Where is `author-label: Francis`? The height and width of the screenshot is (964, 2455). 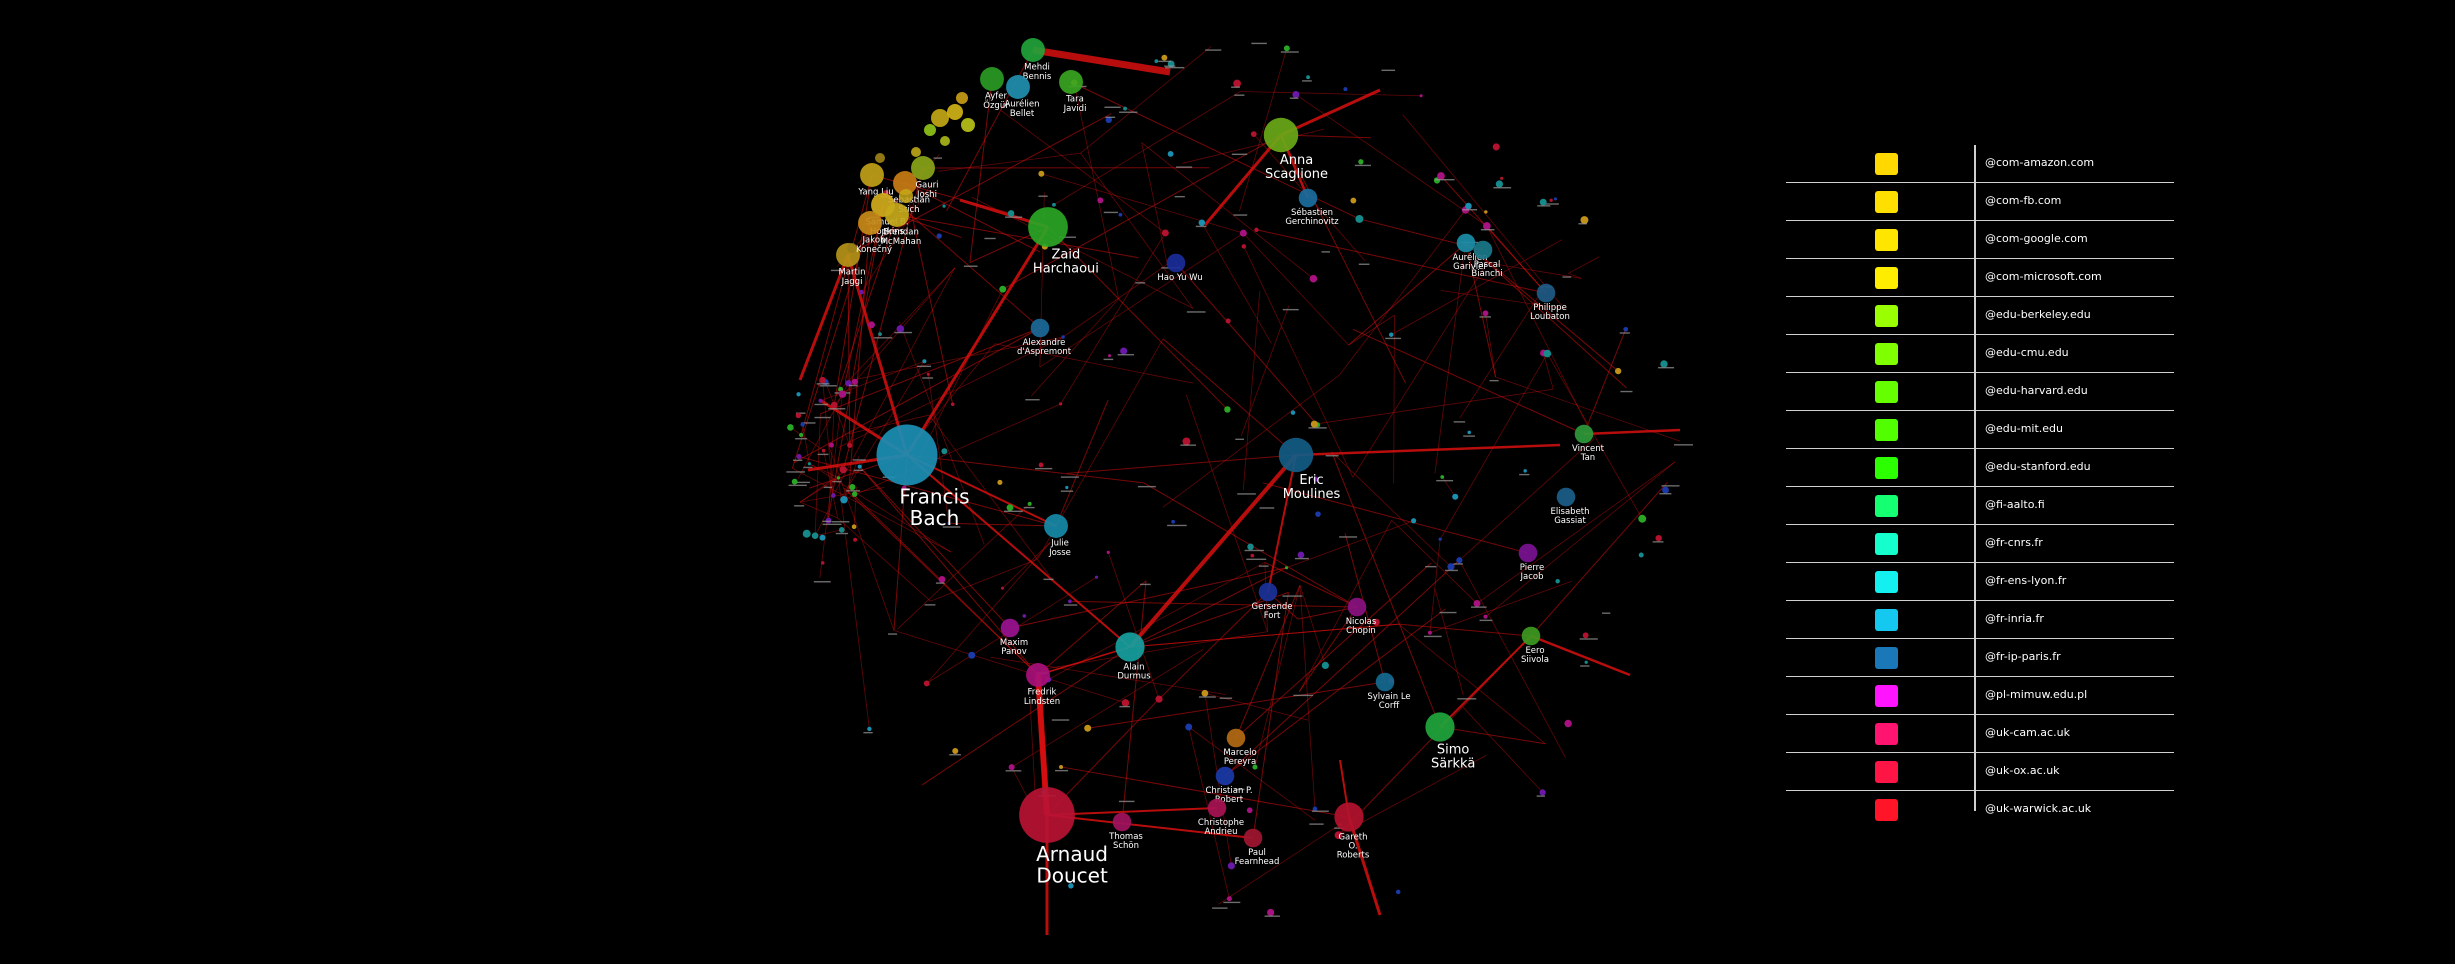 author-label: Francis is located at coordinates (934, 497).